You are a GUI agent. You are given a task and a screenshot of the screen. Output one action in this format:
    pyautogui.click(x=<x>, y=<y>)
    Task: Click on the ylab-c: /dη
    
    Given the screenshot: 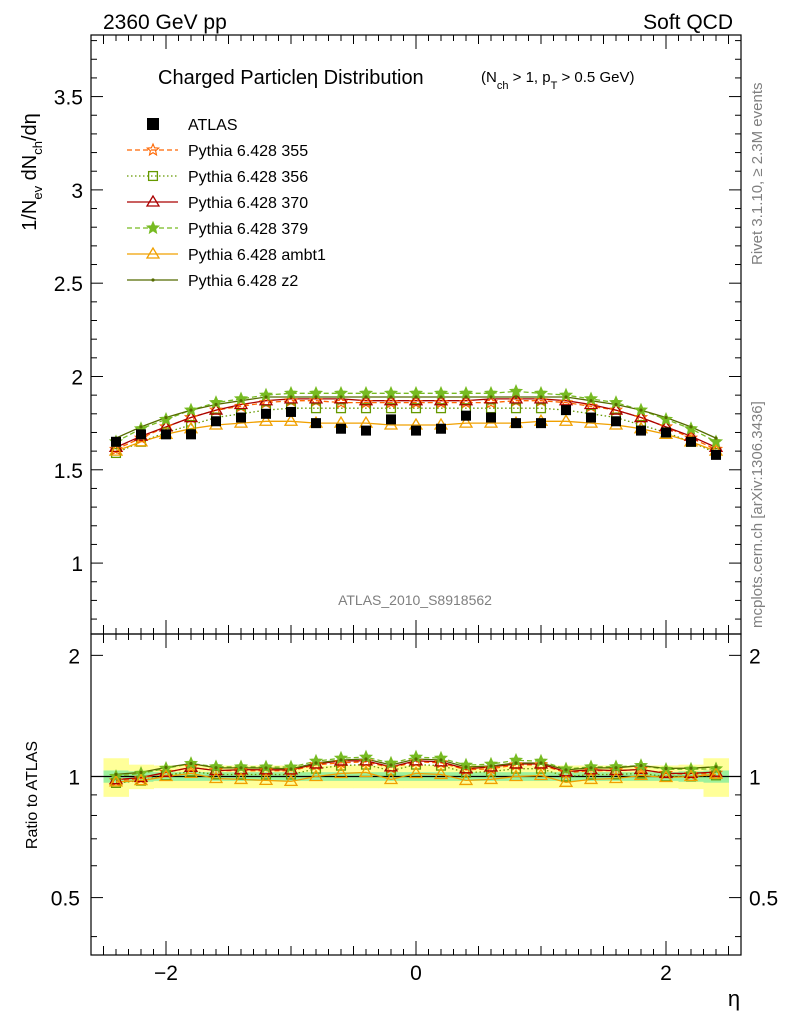 What is the action you would take?
    pyautogui.click(x=30, y=127)
    